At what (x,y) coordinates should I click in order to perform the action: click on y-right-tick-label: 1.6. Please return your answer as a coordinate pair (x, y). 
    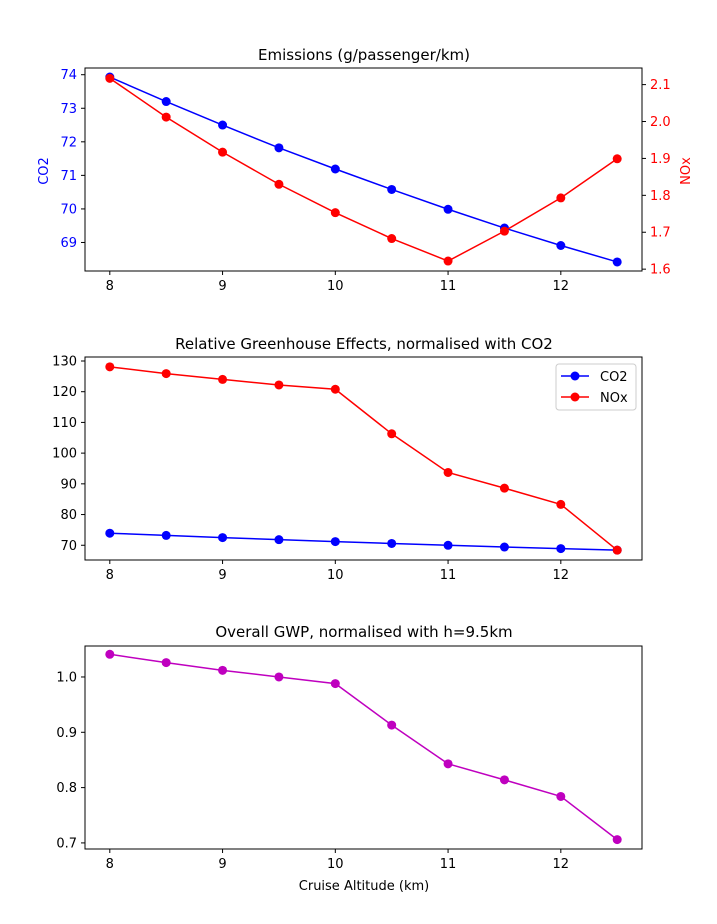
    Looking at the image, I should click on (660, 270).